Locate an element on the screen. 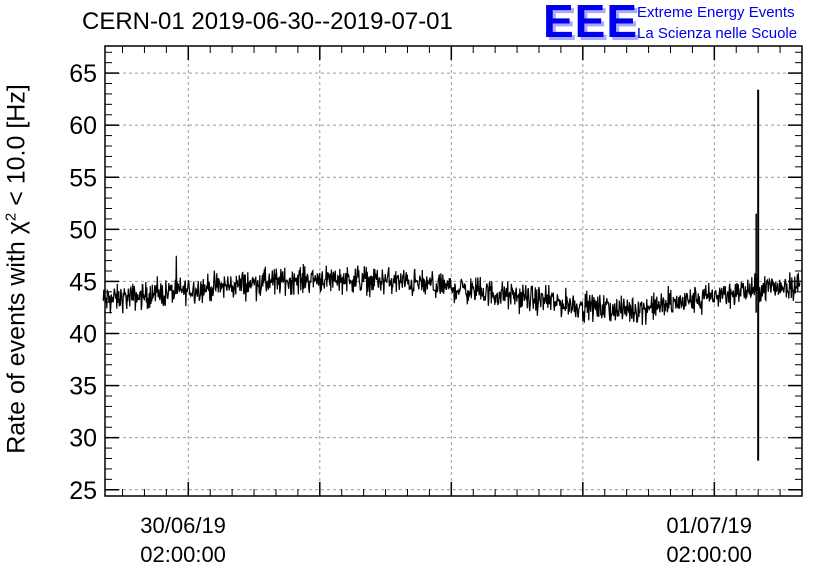  y-tick-label: 35 is located at coordinates (83, 387).